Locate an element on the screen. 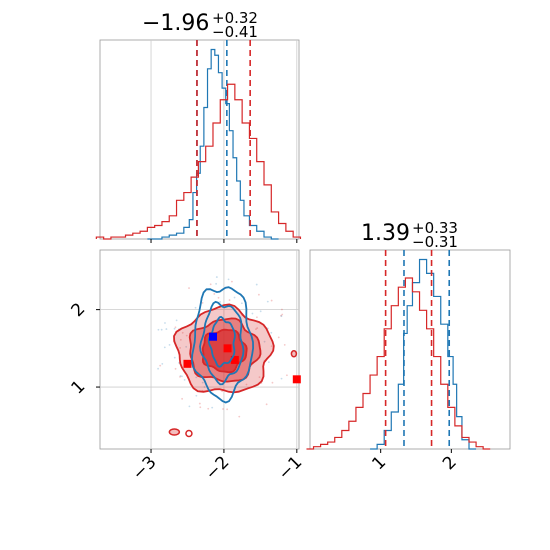 This screenshot has width=550, height=550. joint-ytick-label: 2 is located at coordinates (79, 310).